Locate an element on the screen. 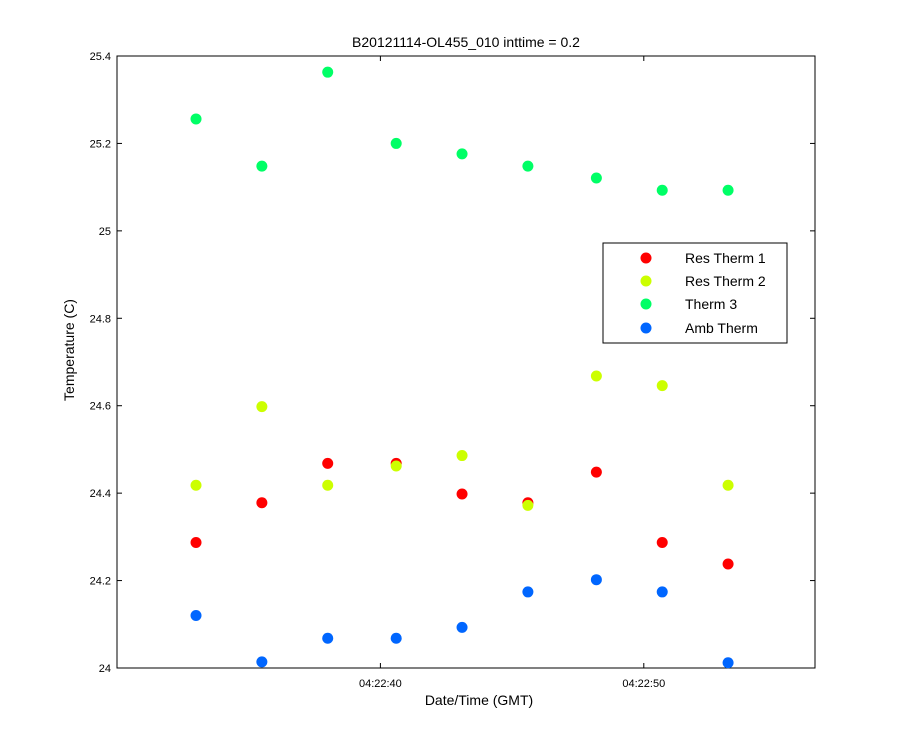  legend-box is located at coordinates (695, 293).